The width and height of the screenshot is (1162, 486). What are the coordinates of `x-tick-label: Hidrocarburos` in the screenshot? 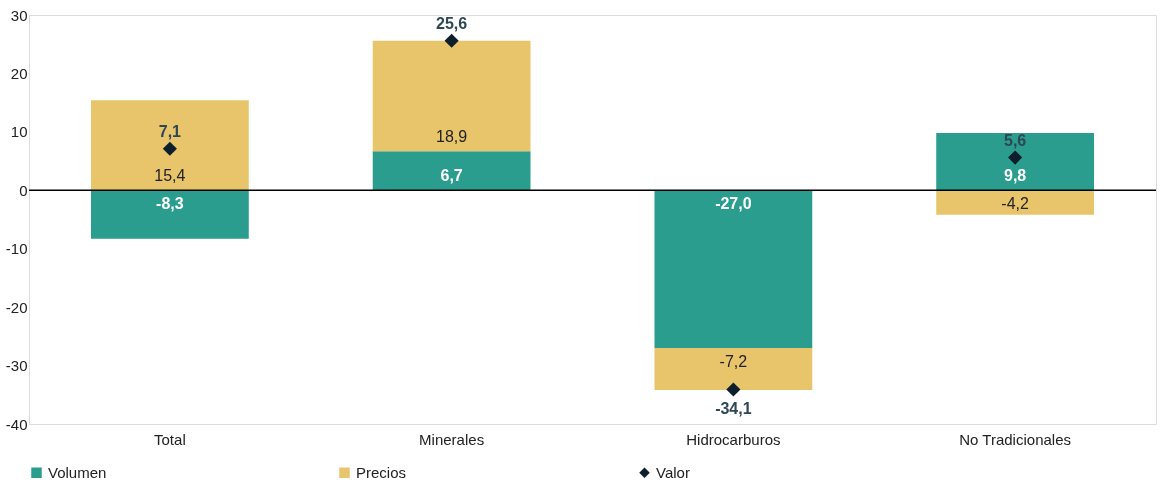 It's located at (733, 439).